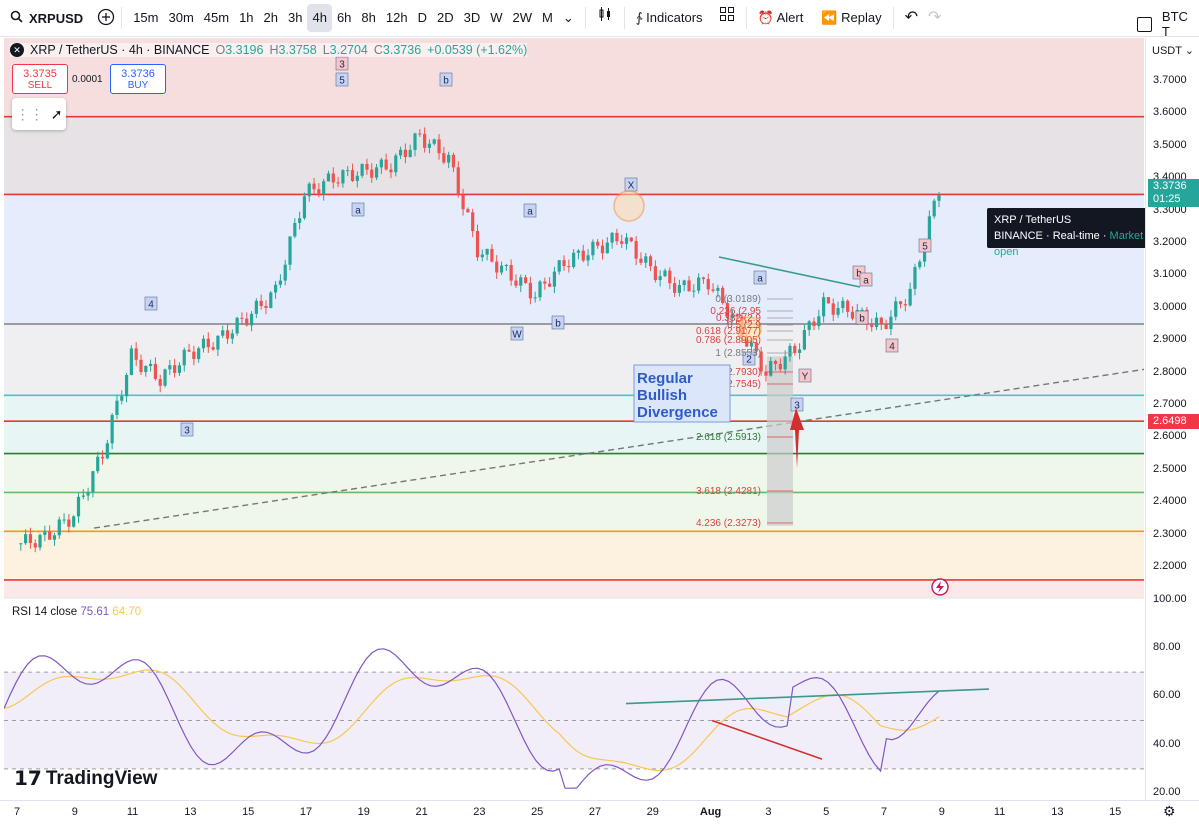  I want to click on wave-label-text: 3, so click(187, 431).